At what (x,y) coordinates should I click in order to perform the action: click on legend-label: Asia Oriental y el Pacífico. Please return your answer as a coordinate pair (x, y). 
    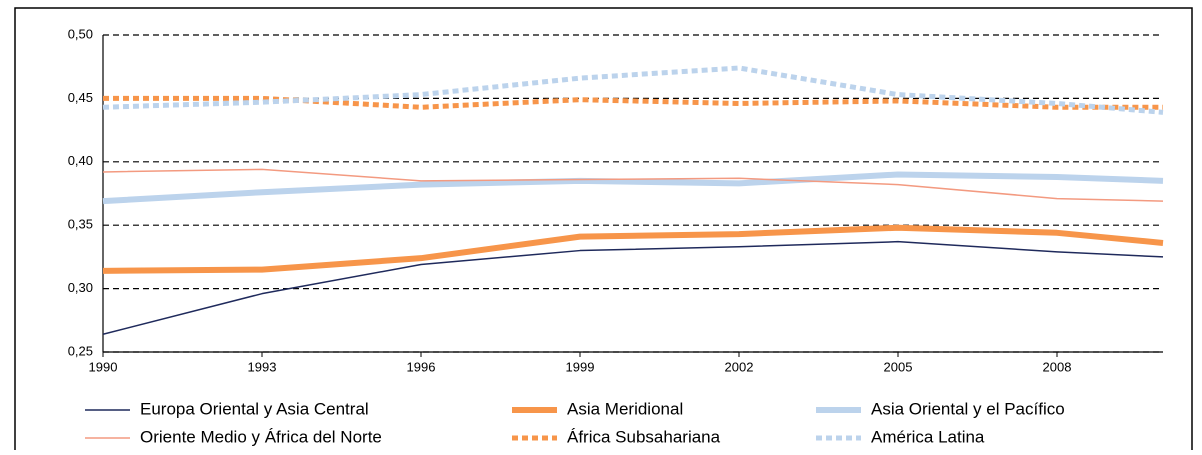
    Looking at the image, I should click on (968, 408).